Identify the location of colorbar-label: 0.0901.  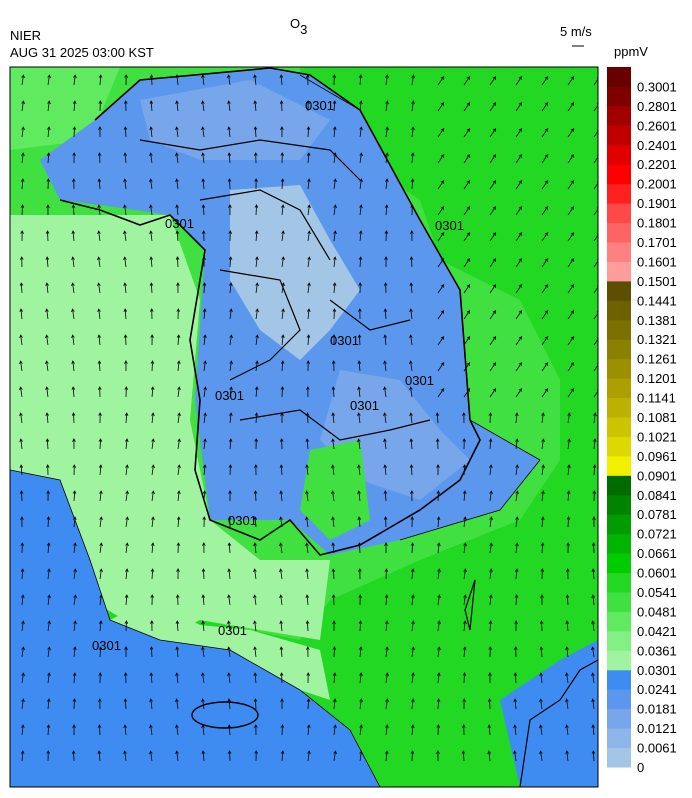
(657, 475).